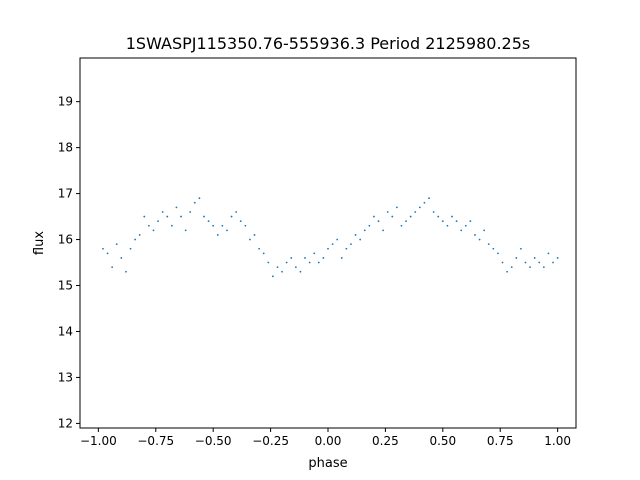 This screenshot has width=640, height=480. What do you see at coordinates (442, 441) in the screenshot?
I see `x-tick-label: 0.50` at bounding box center [442, 441].